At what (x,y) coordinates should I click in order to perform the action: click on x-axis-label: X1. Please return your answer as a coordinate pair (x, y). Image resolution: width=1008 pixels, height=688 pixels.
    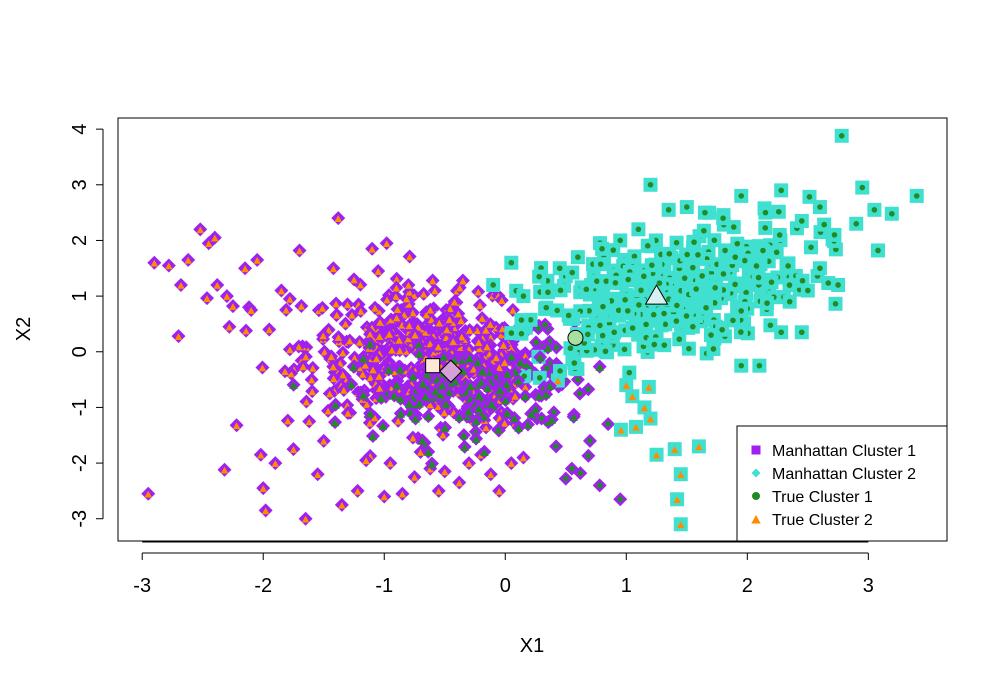
    Looking at the image, I should click on (532, 646).